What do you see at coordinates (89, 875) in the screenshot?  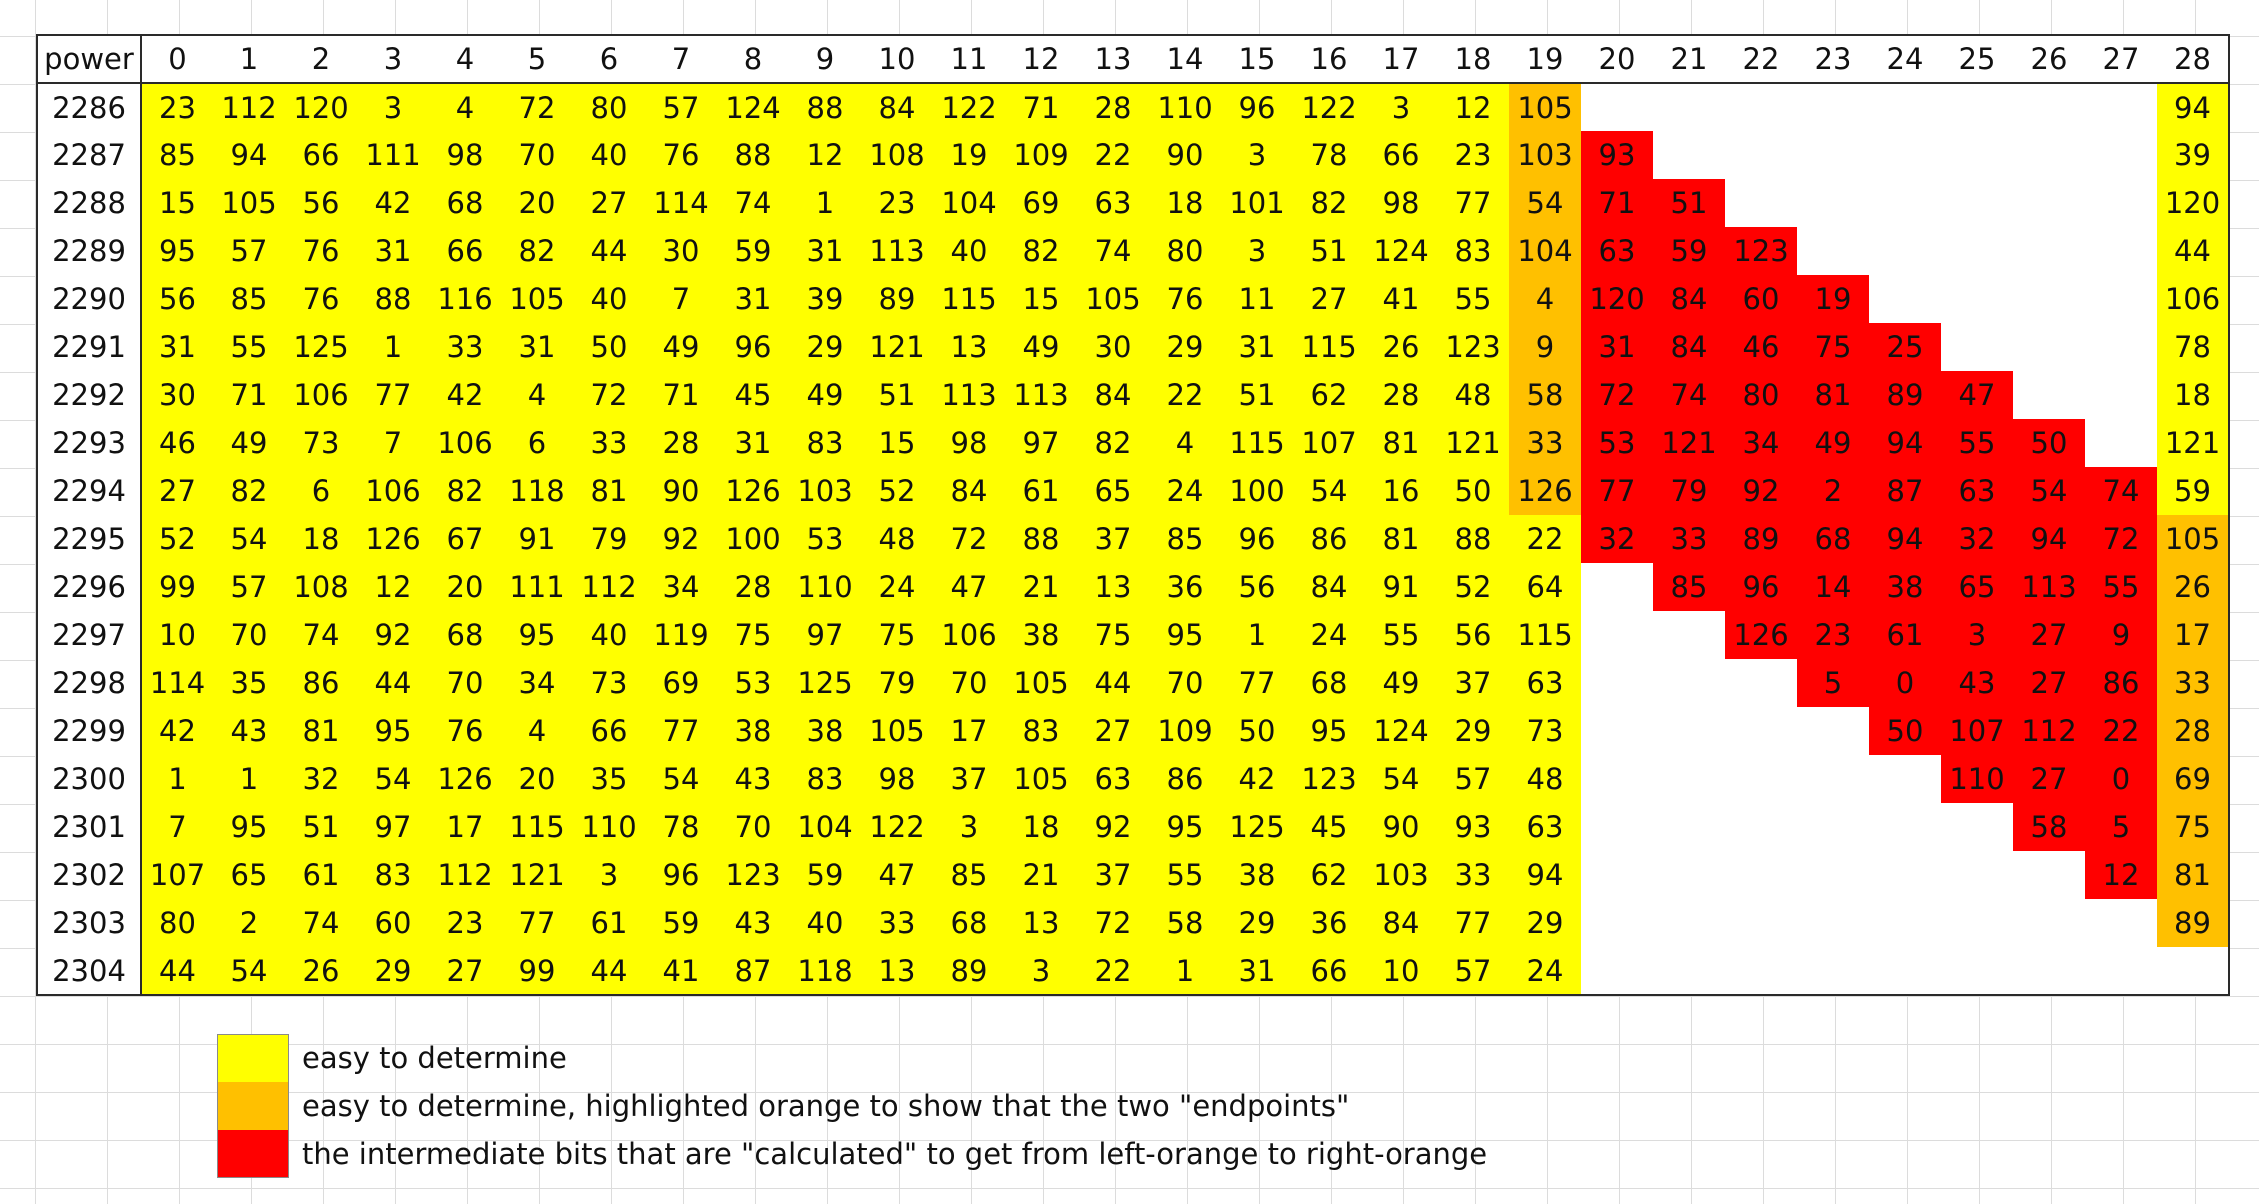 I see `row-header-power: 2302` at bounding box center [89, 875].